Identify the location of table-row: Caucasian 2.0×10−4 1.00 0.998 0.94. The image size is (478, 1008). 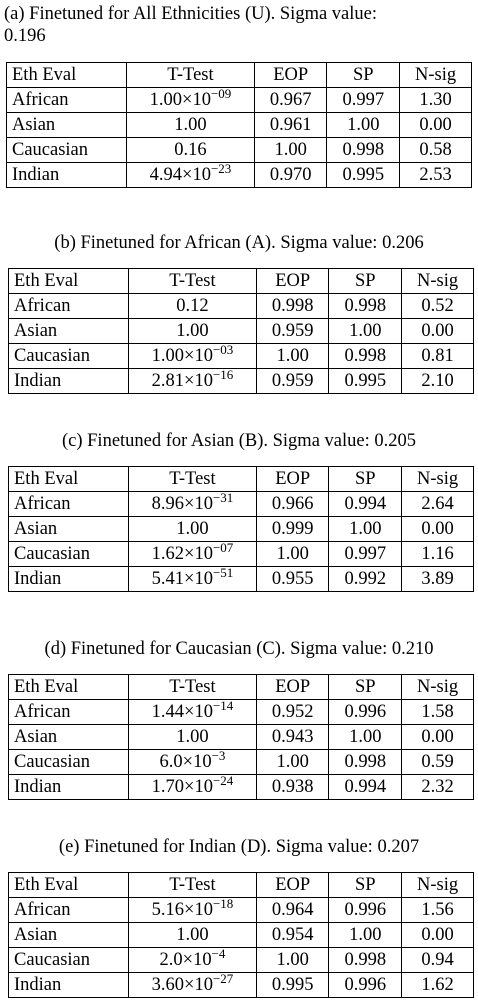
(240, 959).